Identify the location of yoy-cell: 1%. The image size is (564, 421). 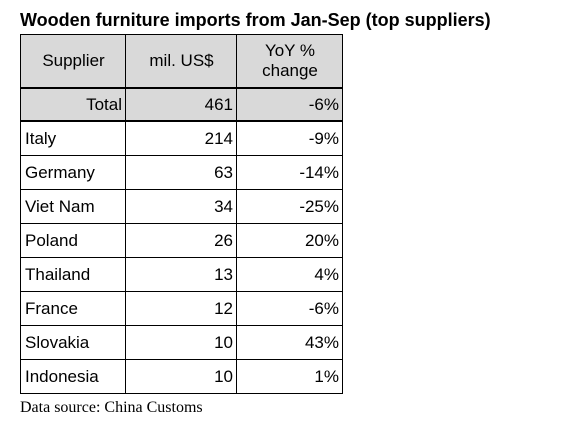
(289, 376).